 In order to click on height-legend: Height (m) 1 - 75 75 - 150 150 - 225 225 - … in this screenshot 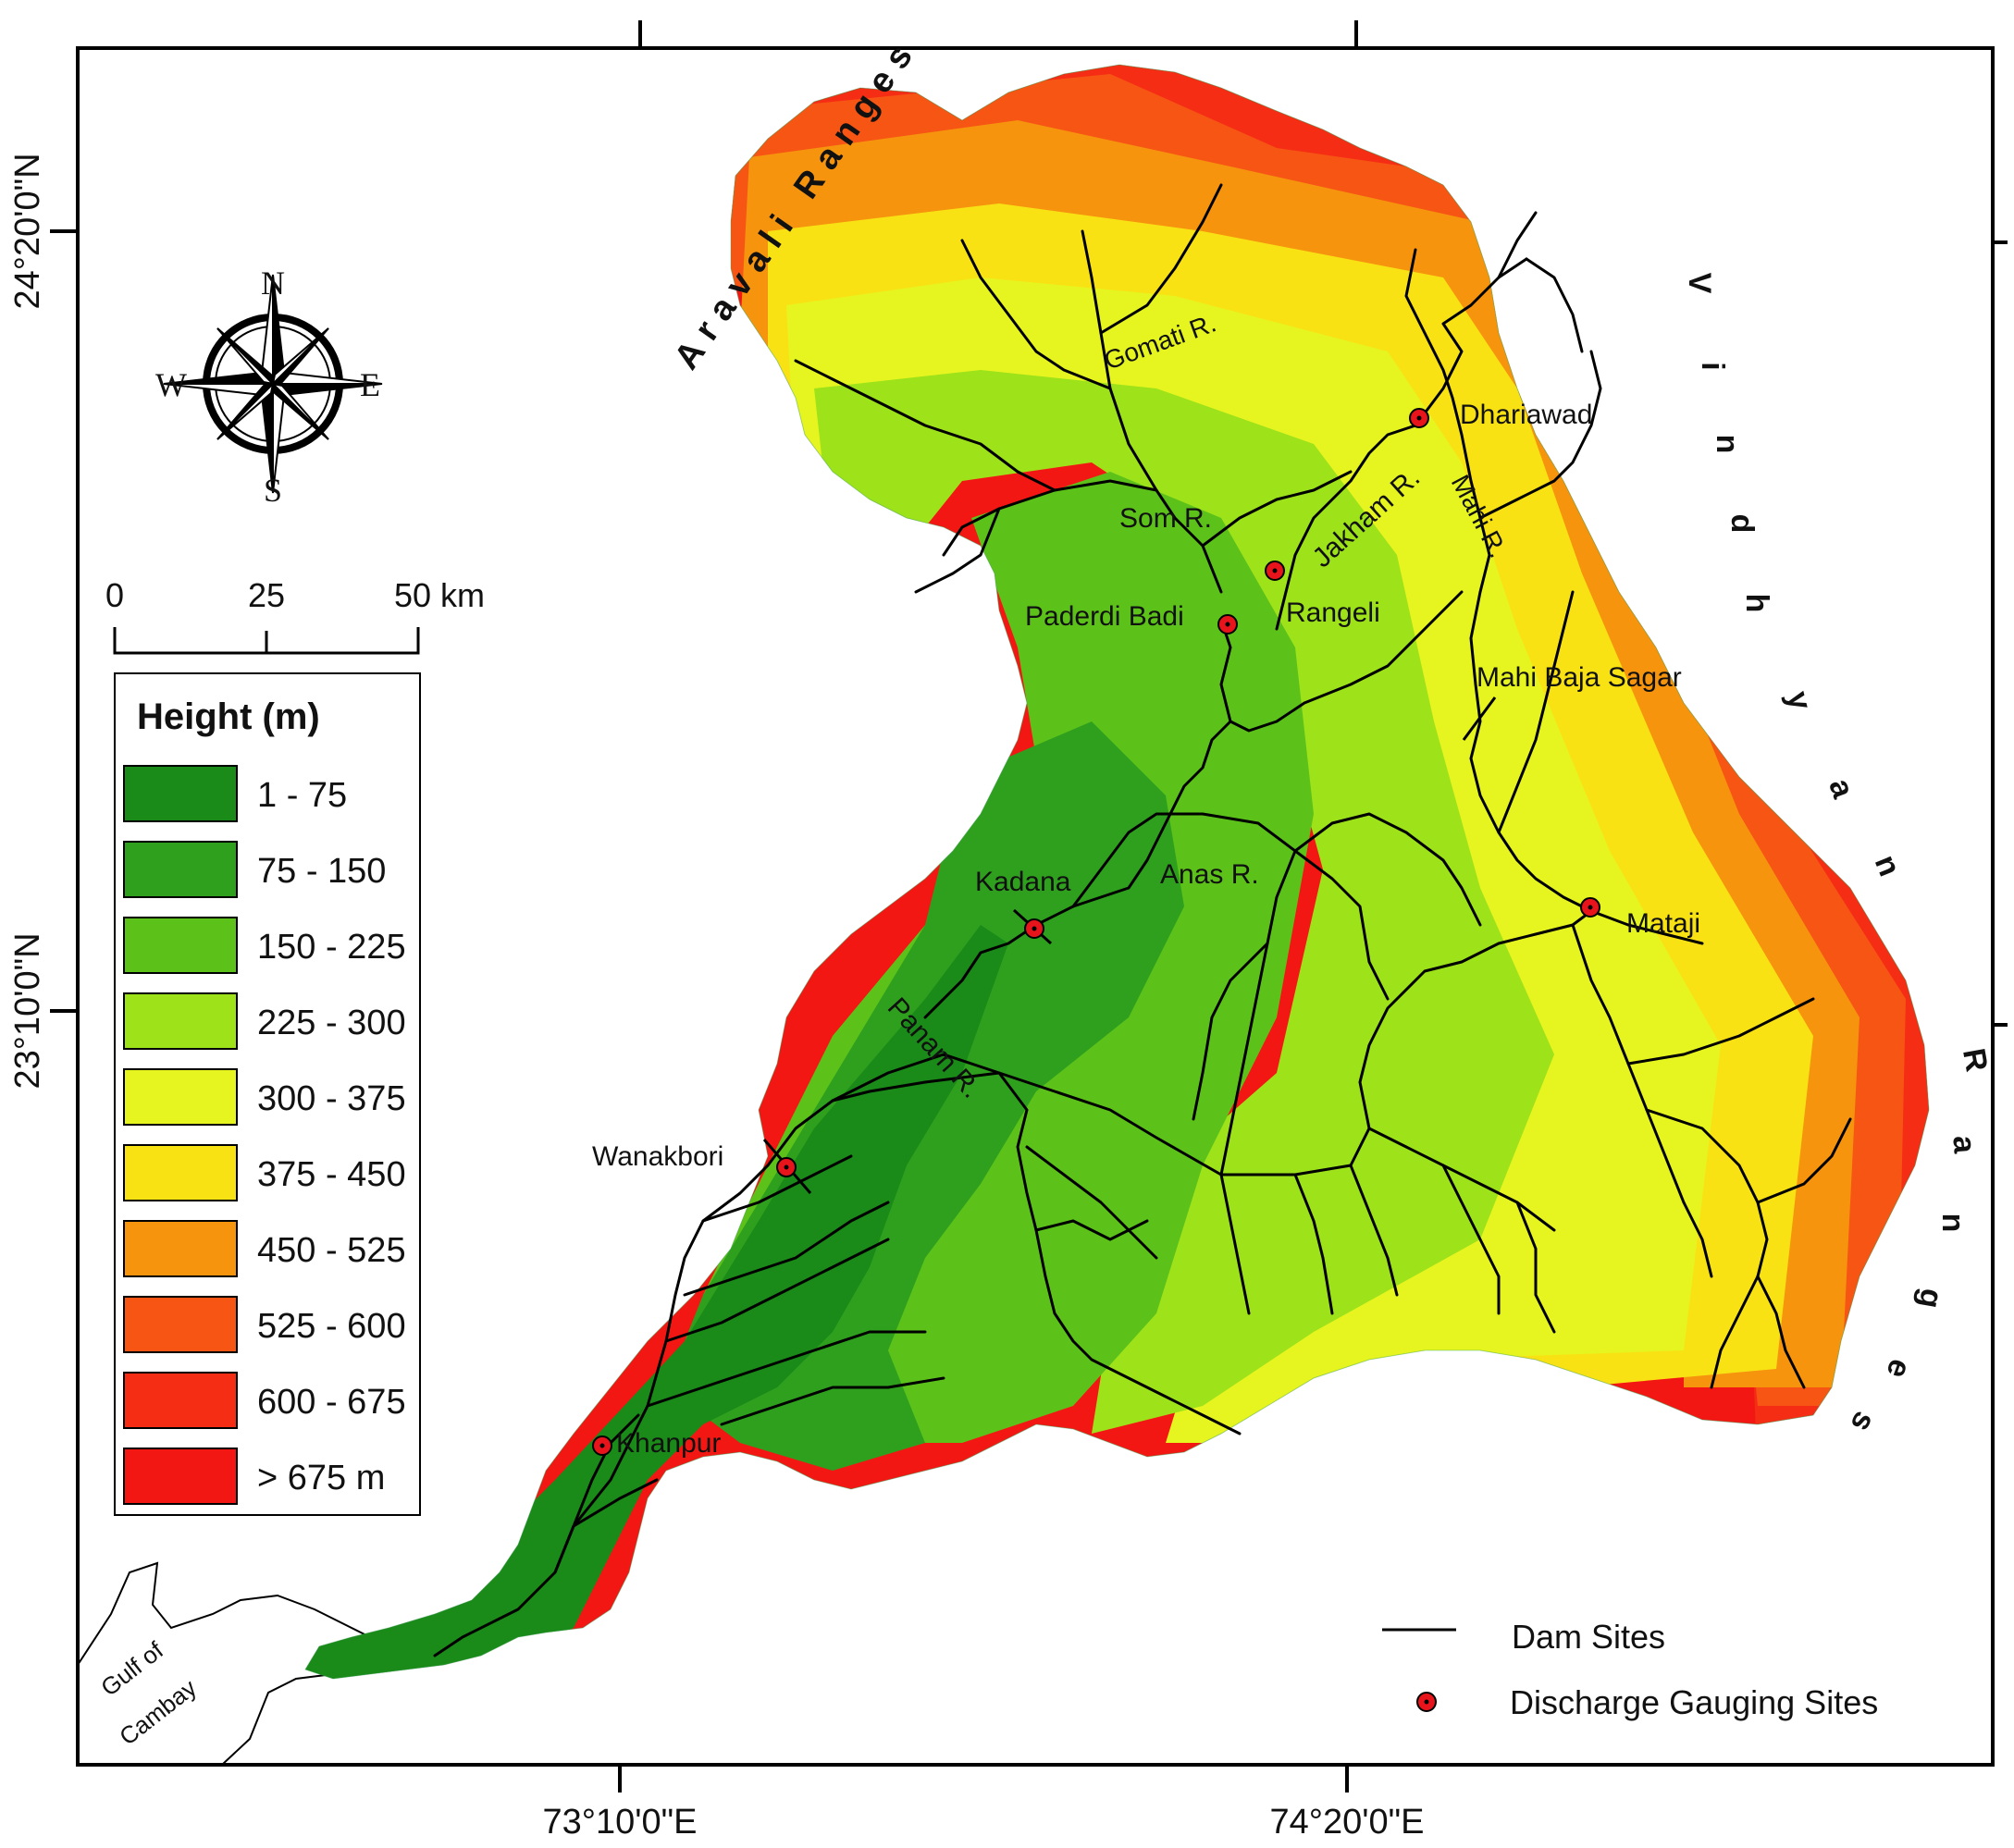, I will do `click(268, 1094)`.